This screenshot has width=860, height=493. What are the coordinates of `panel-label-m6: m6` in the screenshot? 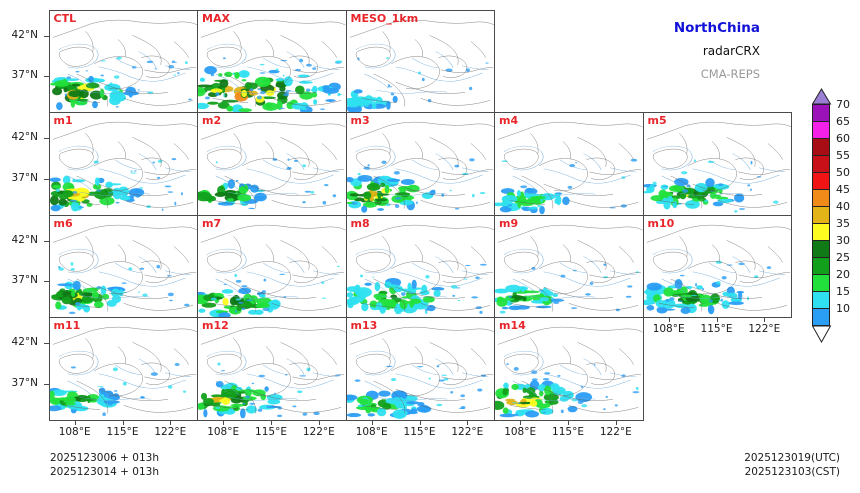 It's located at (63, 223).